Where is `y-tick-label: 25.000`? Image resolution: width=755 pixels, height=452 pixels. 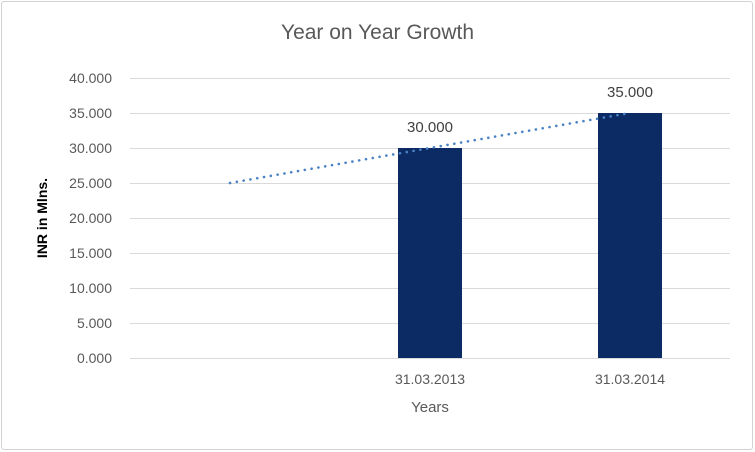
y-tick-label: 25.000 is located at coordinates (90, 183).